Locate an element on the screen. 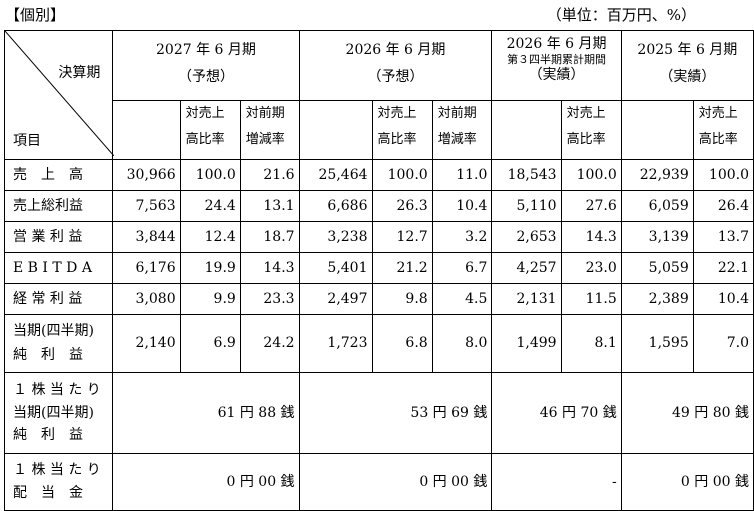  table-cell: 2,653 is located at coordinates (526, 237).